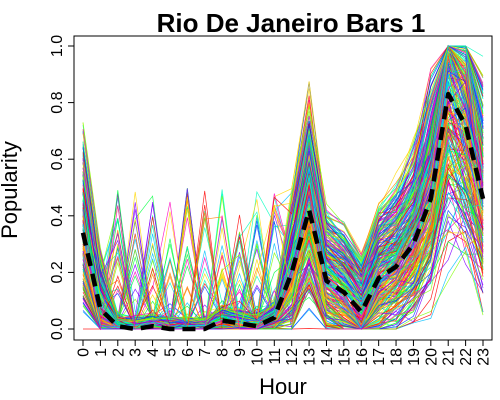 The width and height of the screenshot is (500, 400). I want to click on x-tick-label: 5, so click(170, 352).